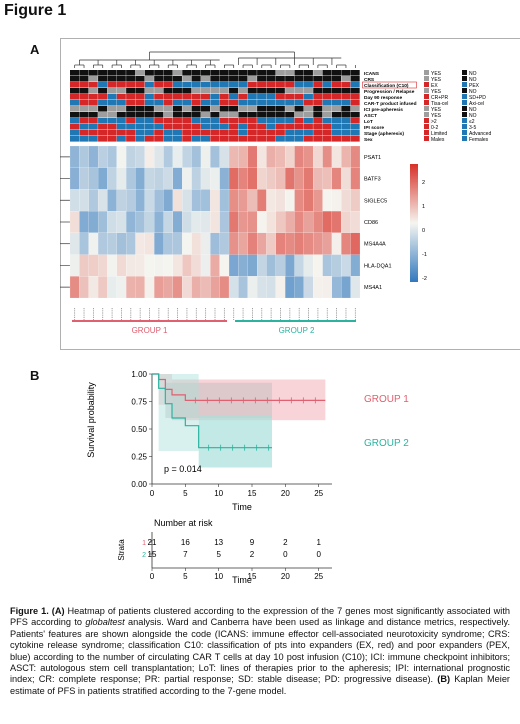 The width and height of the screenshot is (520, 724). I want to click on risk-x-tick-label: 0, so click(152, 576).